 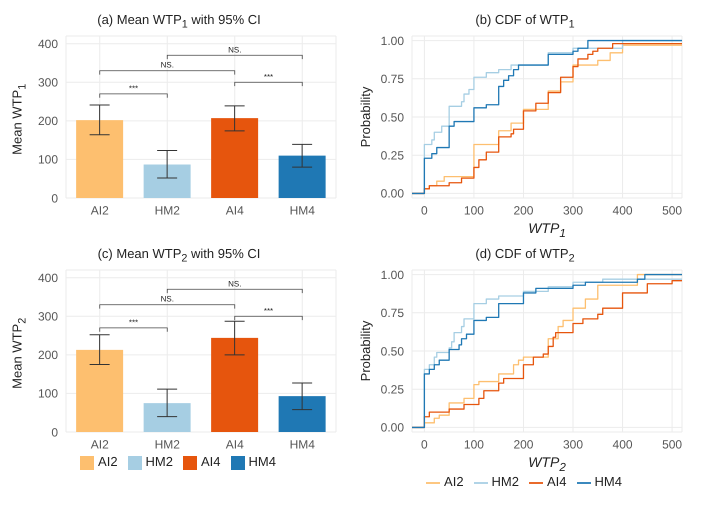 I want to click on chart-title: (a) Mean WTP$_{1}$ with 95% CI, so click(x=179, y=21).